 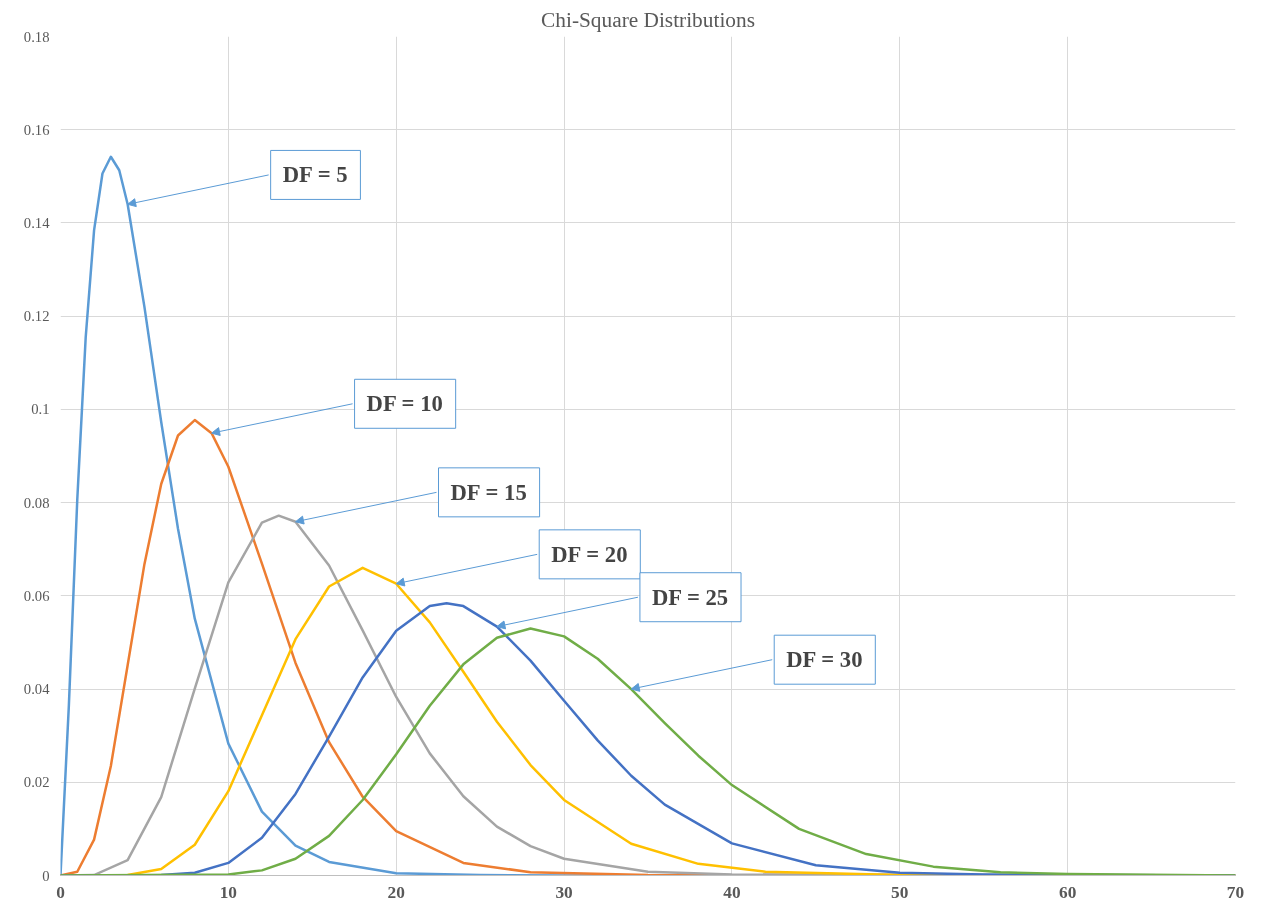 I want to click on y-tick-label: 0.12, so click(x=36, y=316).